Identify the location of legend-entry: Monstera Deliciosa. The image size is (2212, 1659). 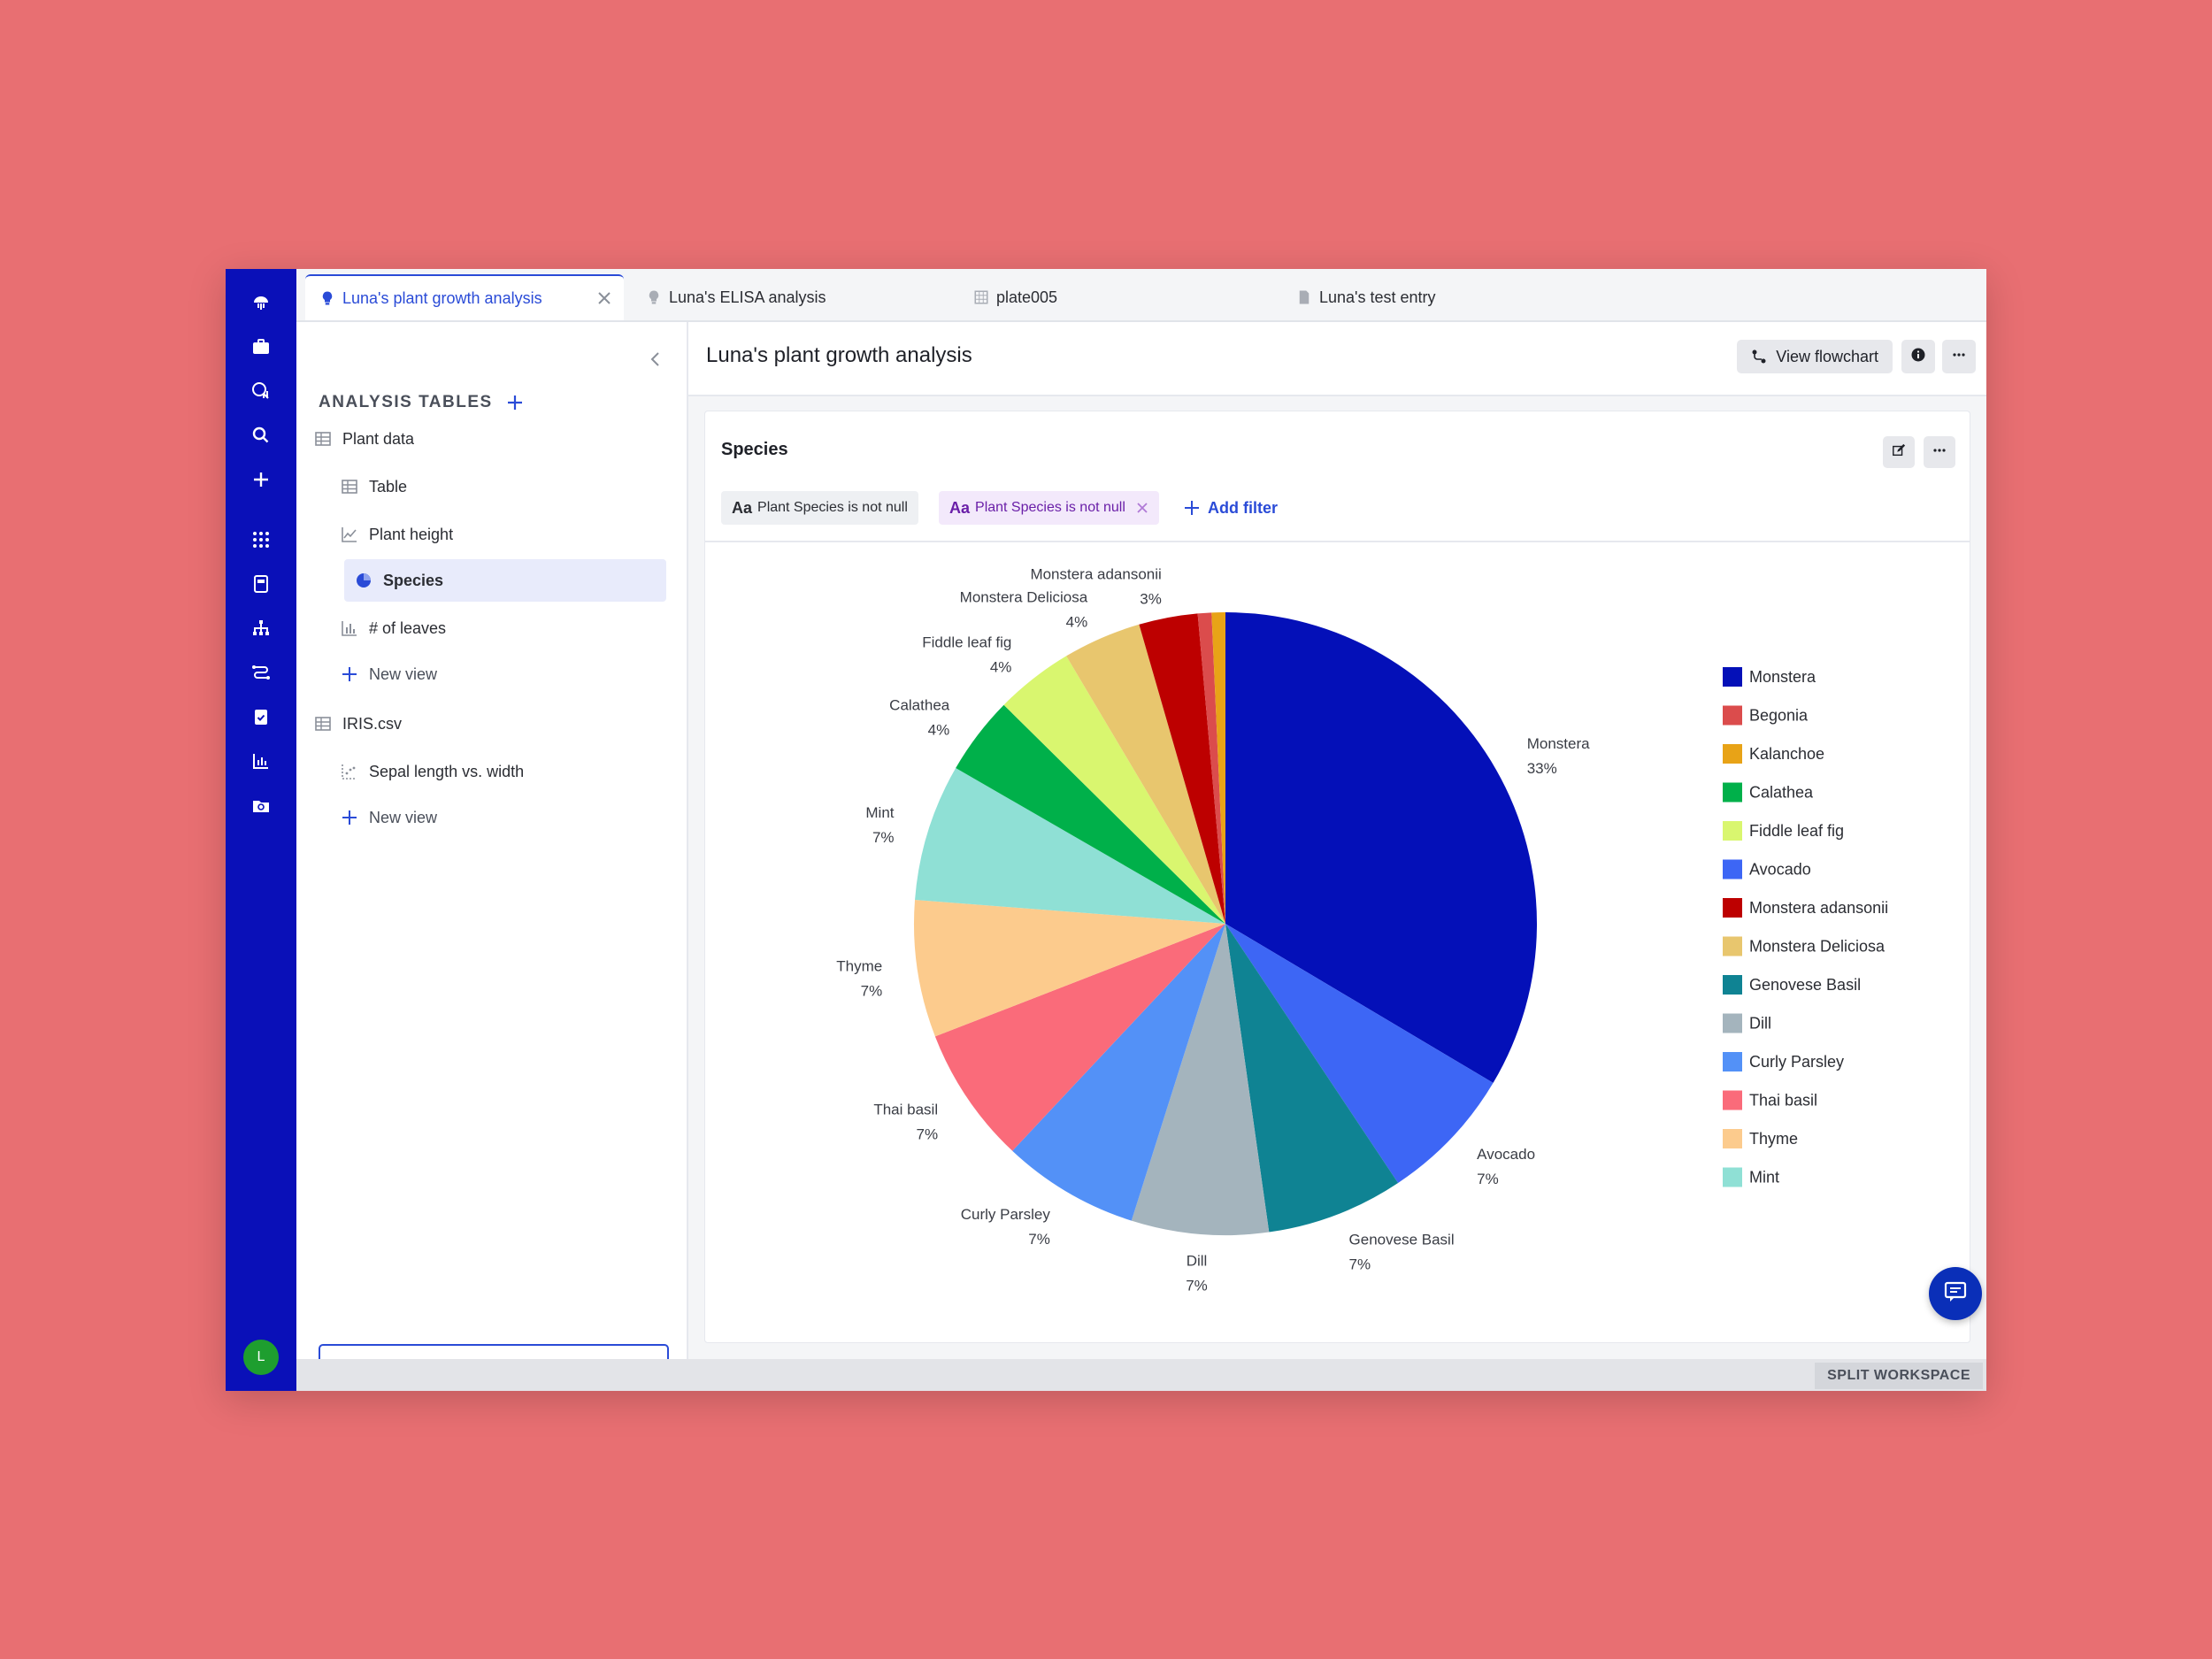
(1818, 947).